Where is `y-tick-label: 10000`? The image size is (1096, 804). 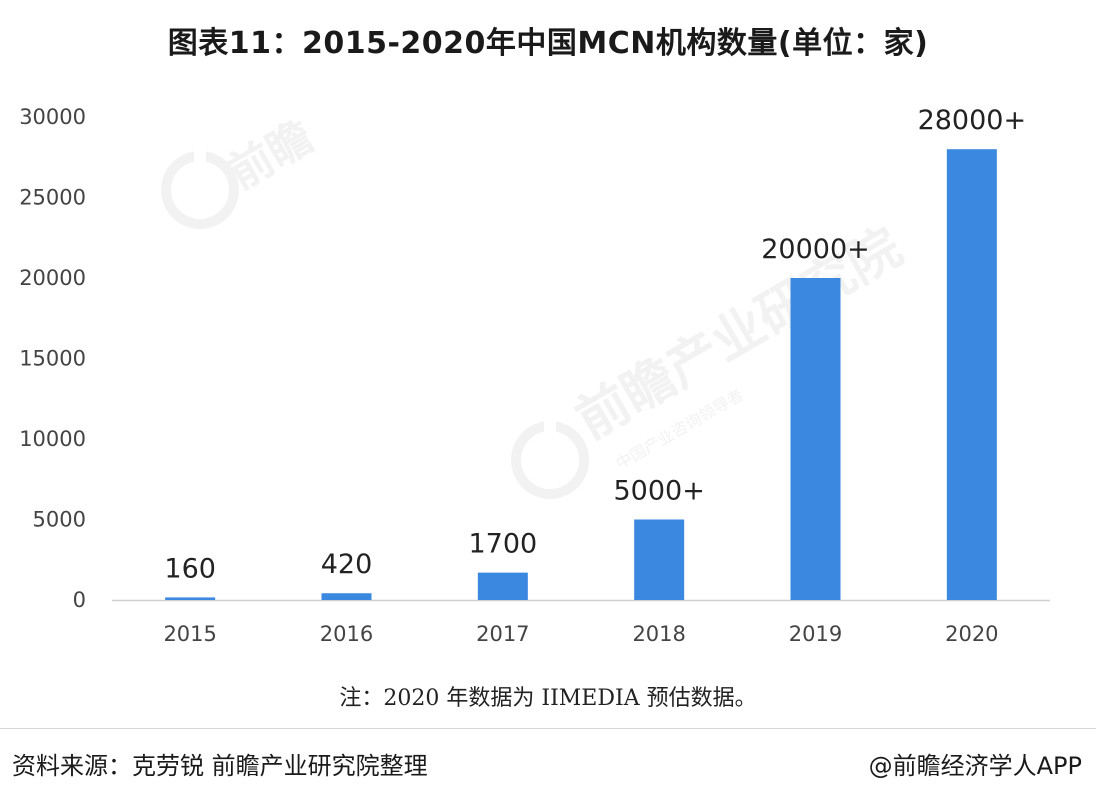 y-tick-label: 10000 is located at coordinates (52, 439).